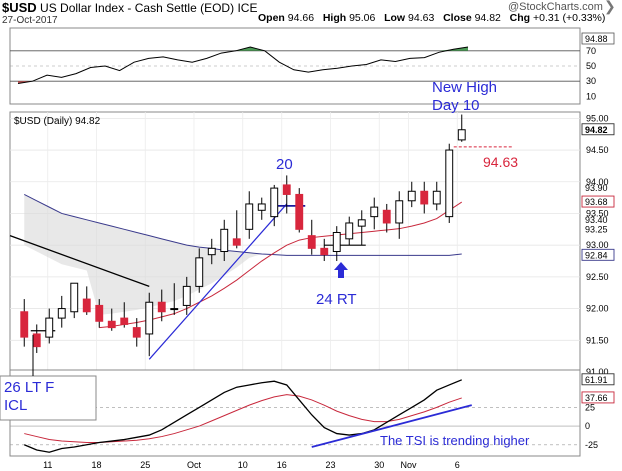 This screenshot has height=471, width=622. Describe the element at coordinates (30, 20) in the screenshot. I see `chart-date: 27-Oct-2017` at that location.